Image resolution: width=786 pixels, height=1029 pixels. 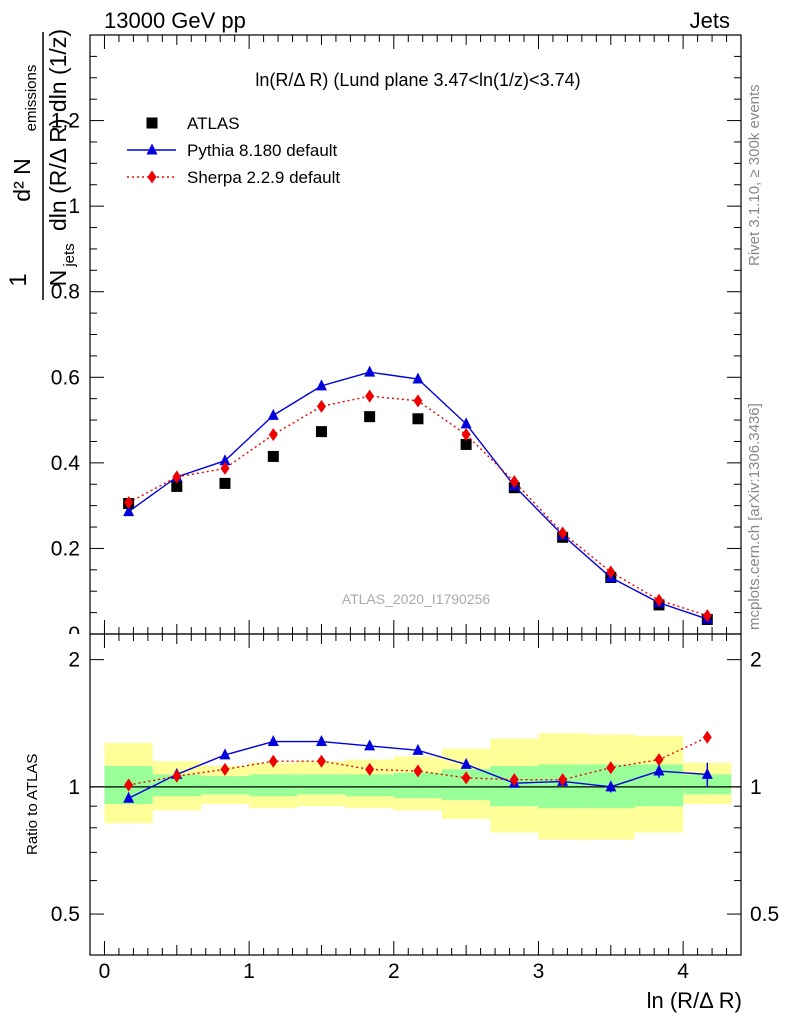 What do you see at coordinates (754, 516) in the screenshot?
I see `mcplots-label: mcplots.cern.ch [arXiv:1306.3436]` at bounding box center [754, 516].